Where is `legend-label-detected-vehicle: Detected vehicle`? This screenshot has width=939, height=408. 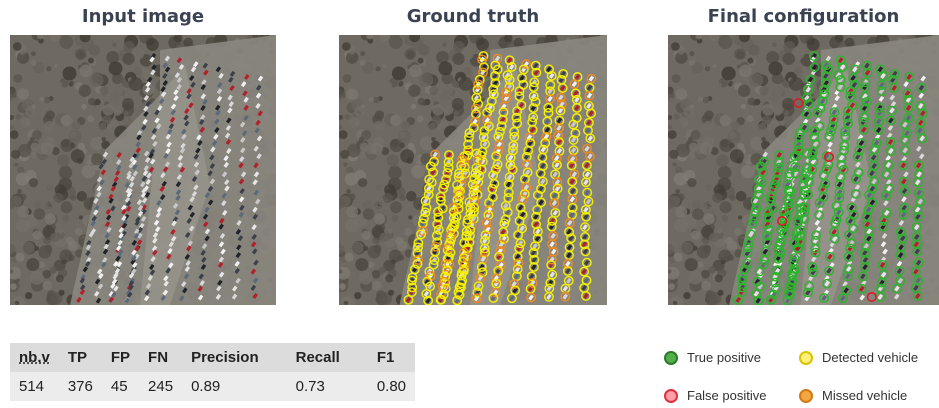 legend-label-detected-vehicle: Detected vehicle is located at coordinates (870, 357).